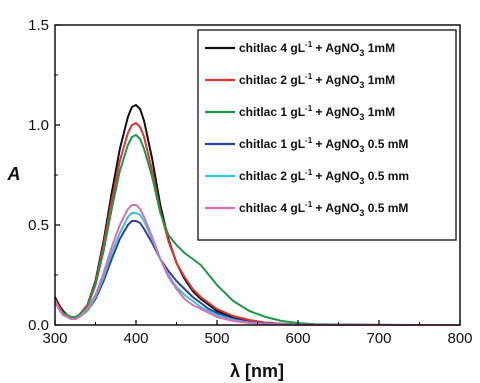  What do you see at coordinates (38, 125) in the screenshot?
I see `y-tick-label: 1.0` at bounding box center [38, 125].